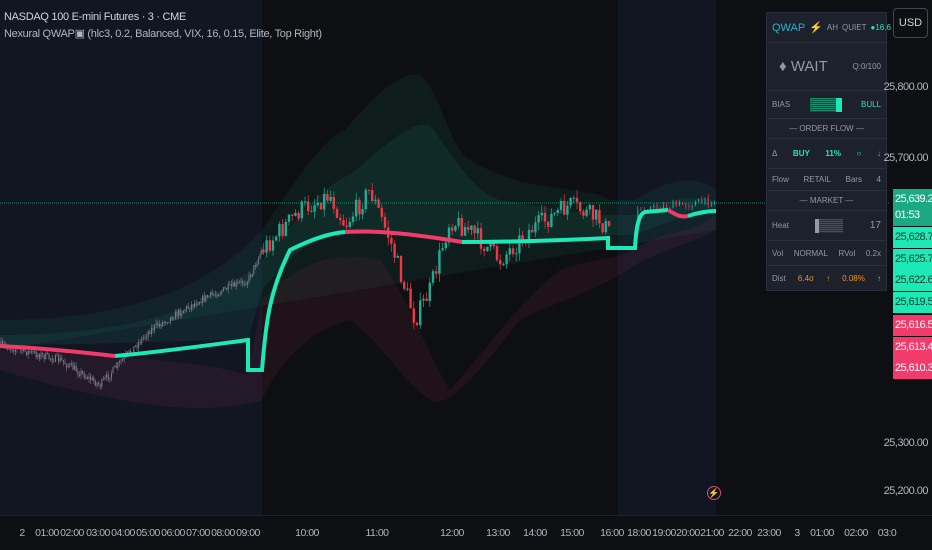 The height and width of the screenshot is (550, 932). I want to click on qwap-line-bear, so click(58, 351).